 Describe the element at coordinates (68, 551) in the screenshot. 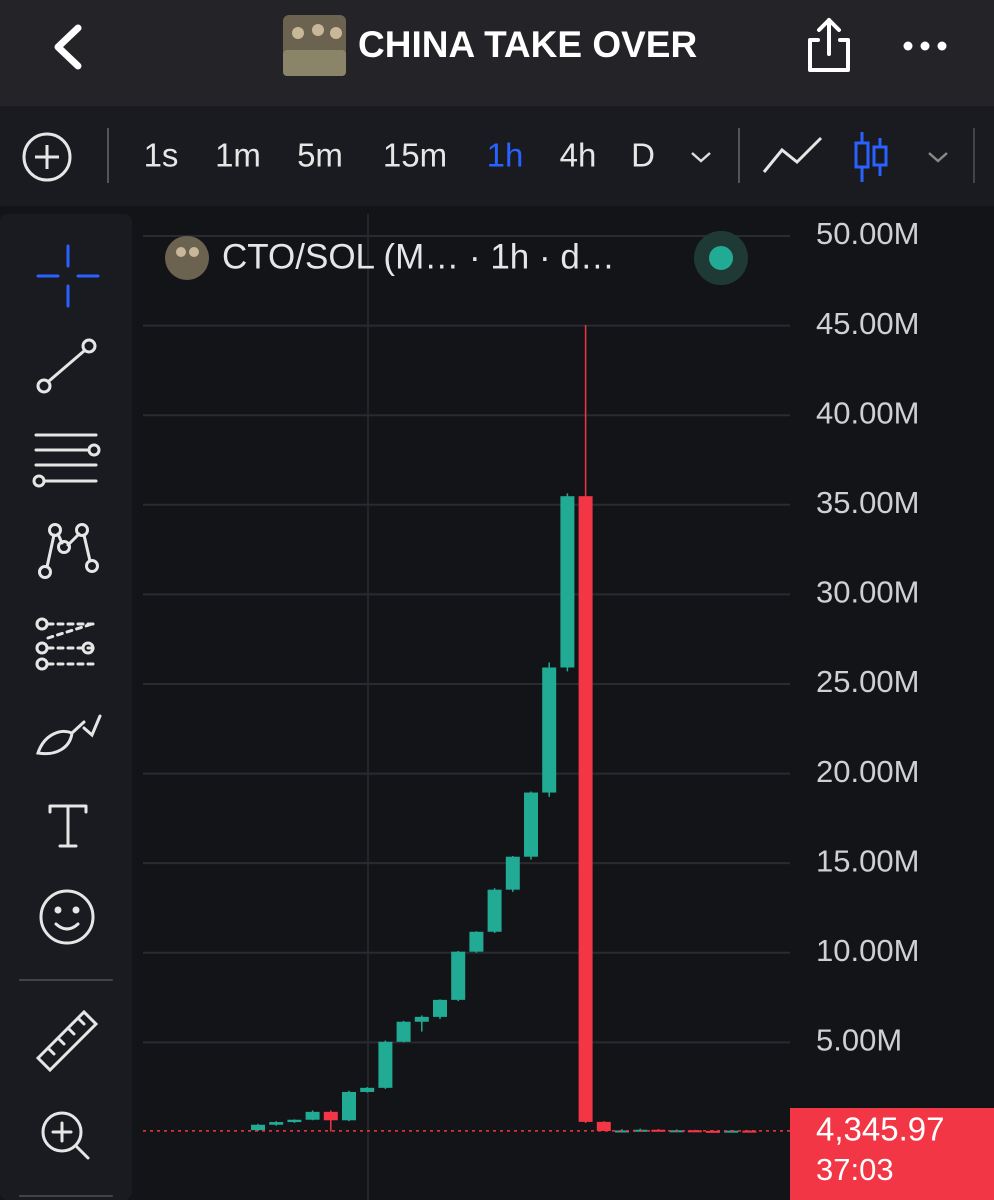

I see `pattern-tool` at that location.